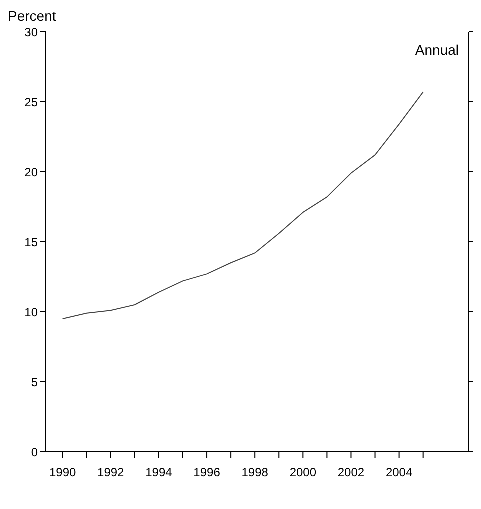 The height and width of the screenshot is (509, 481). I want to click on x-tick-label: 2004, so click(399, 473).